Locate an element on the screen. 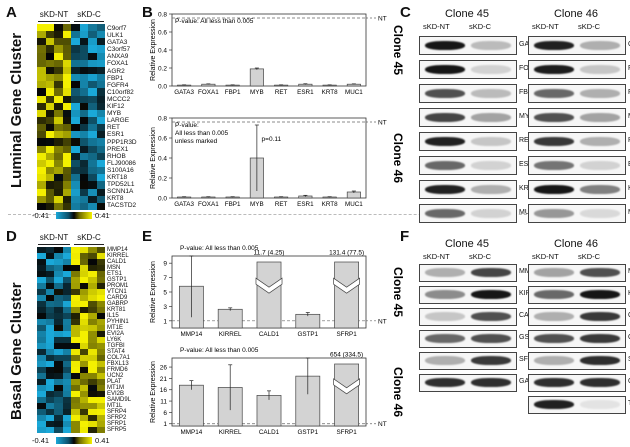  gene-label: FLJ90086 is located at coordinates (121, 163).